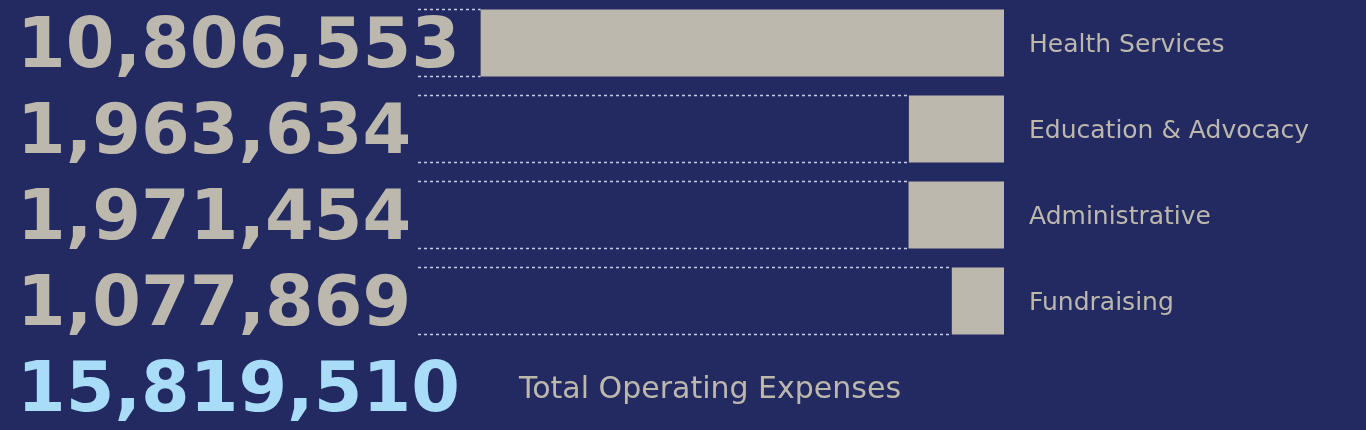  I want to click on y-tick-label: Fundraising, so click(1101, 301).